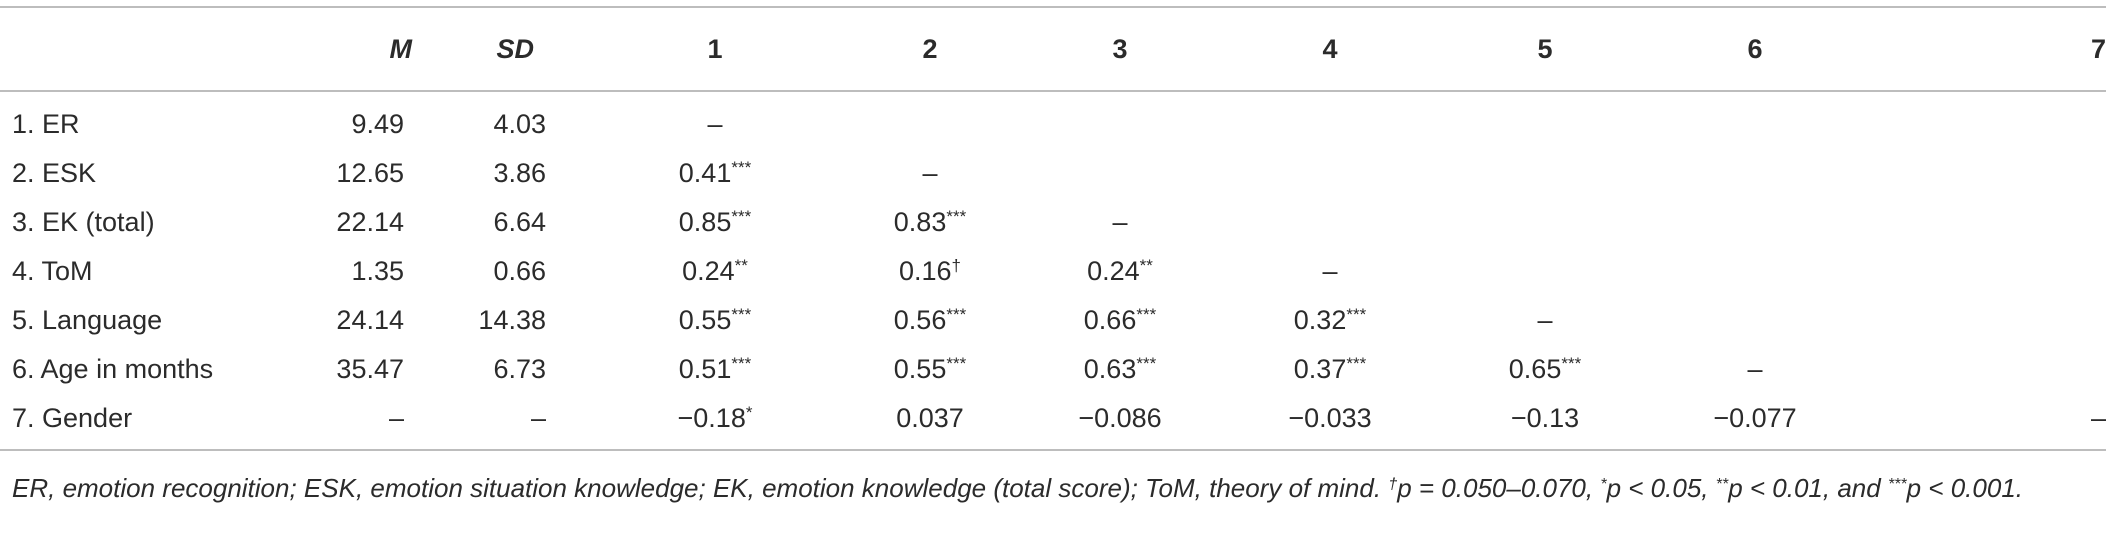 The height and width of the screenshot is (549, 2118). I want to click on correlation-value: 0.66, so click(1110, 320).